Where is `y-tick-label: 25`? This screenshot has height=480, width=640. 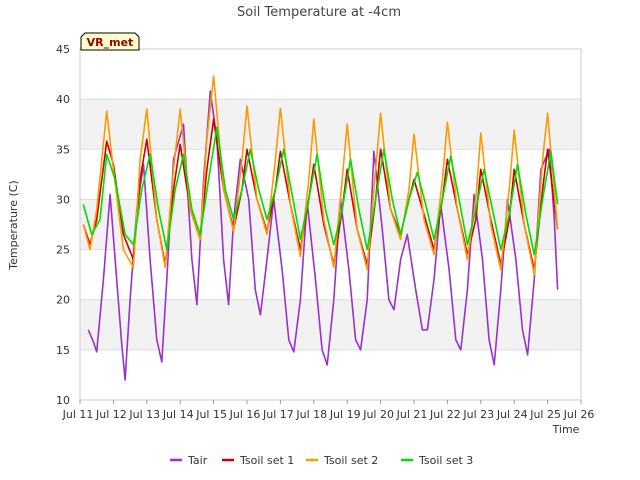 y-tick-label: 25 is located at coordinates (63, 250).